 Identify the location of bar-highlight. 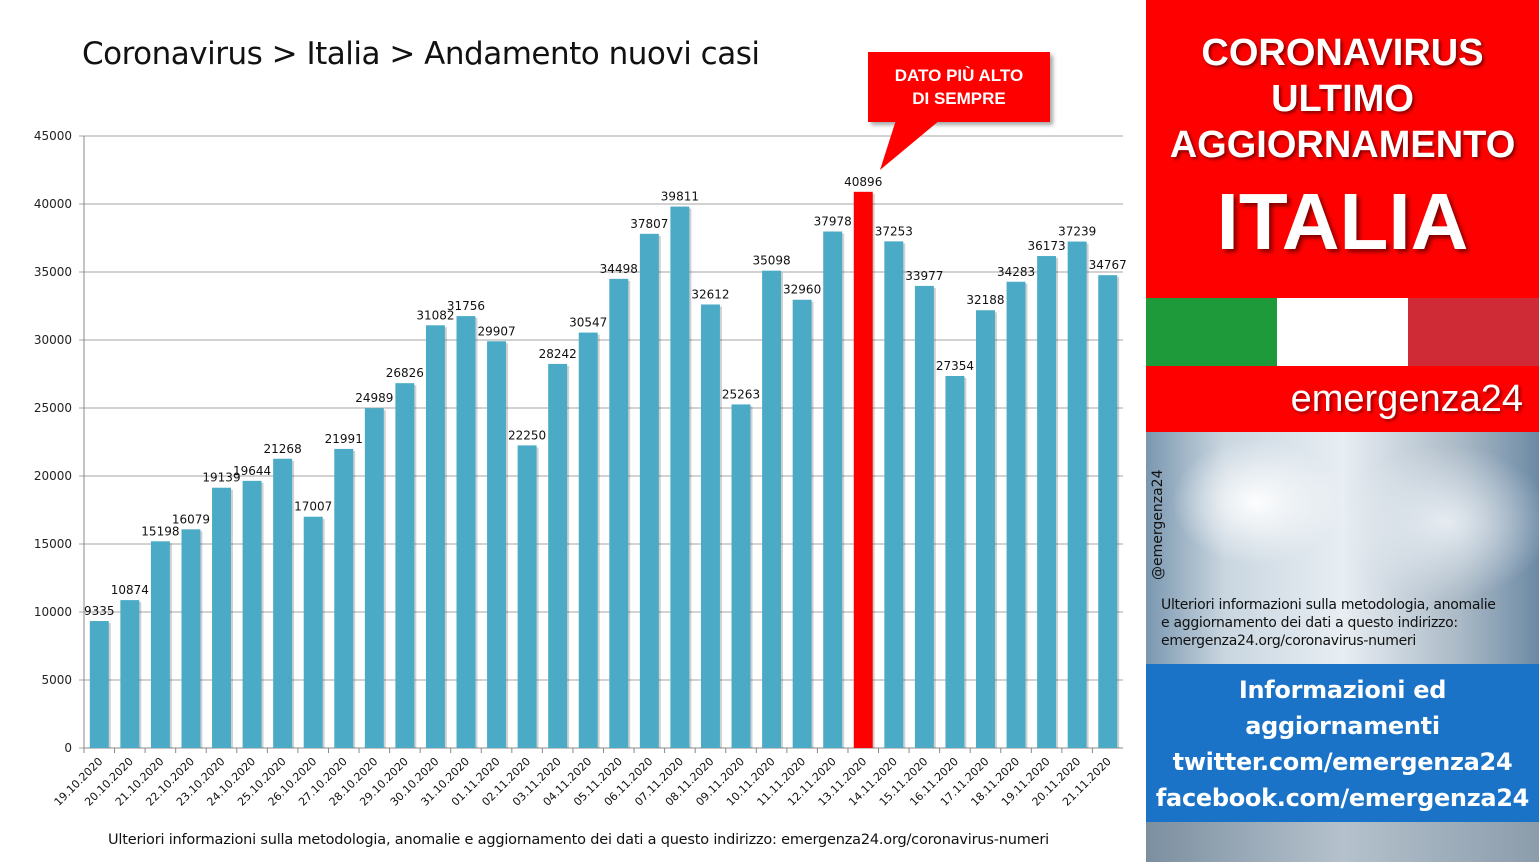
(863, 470).